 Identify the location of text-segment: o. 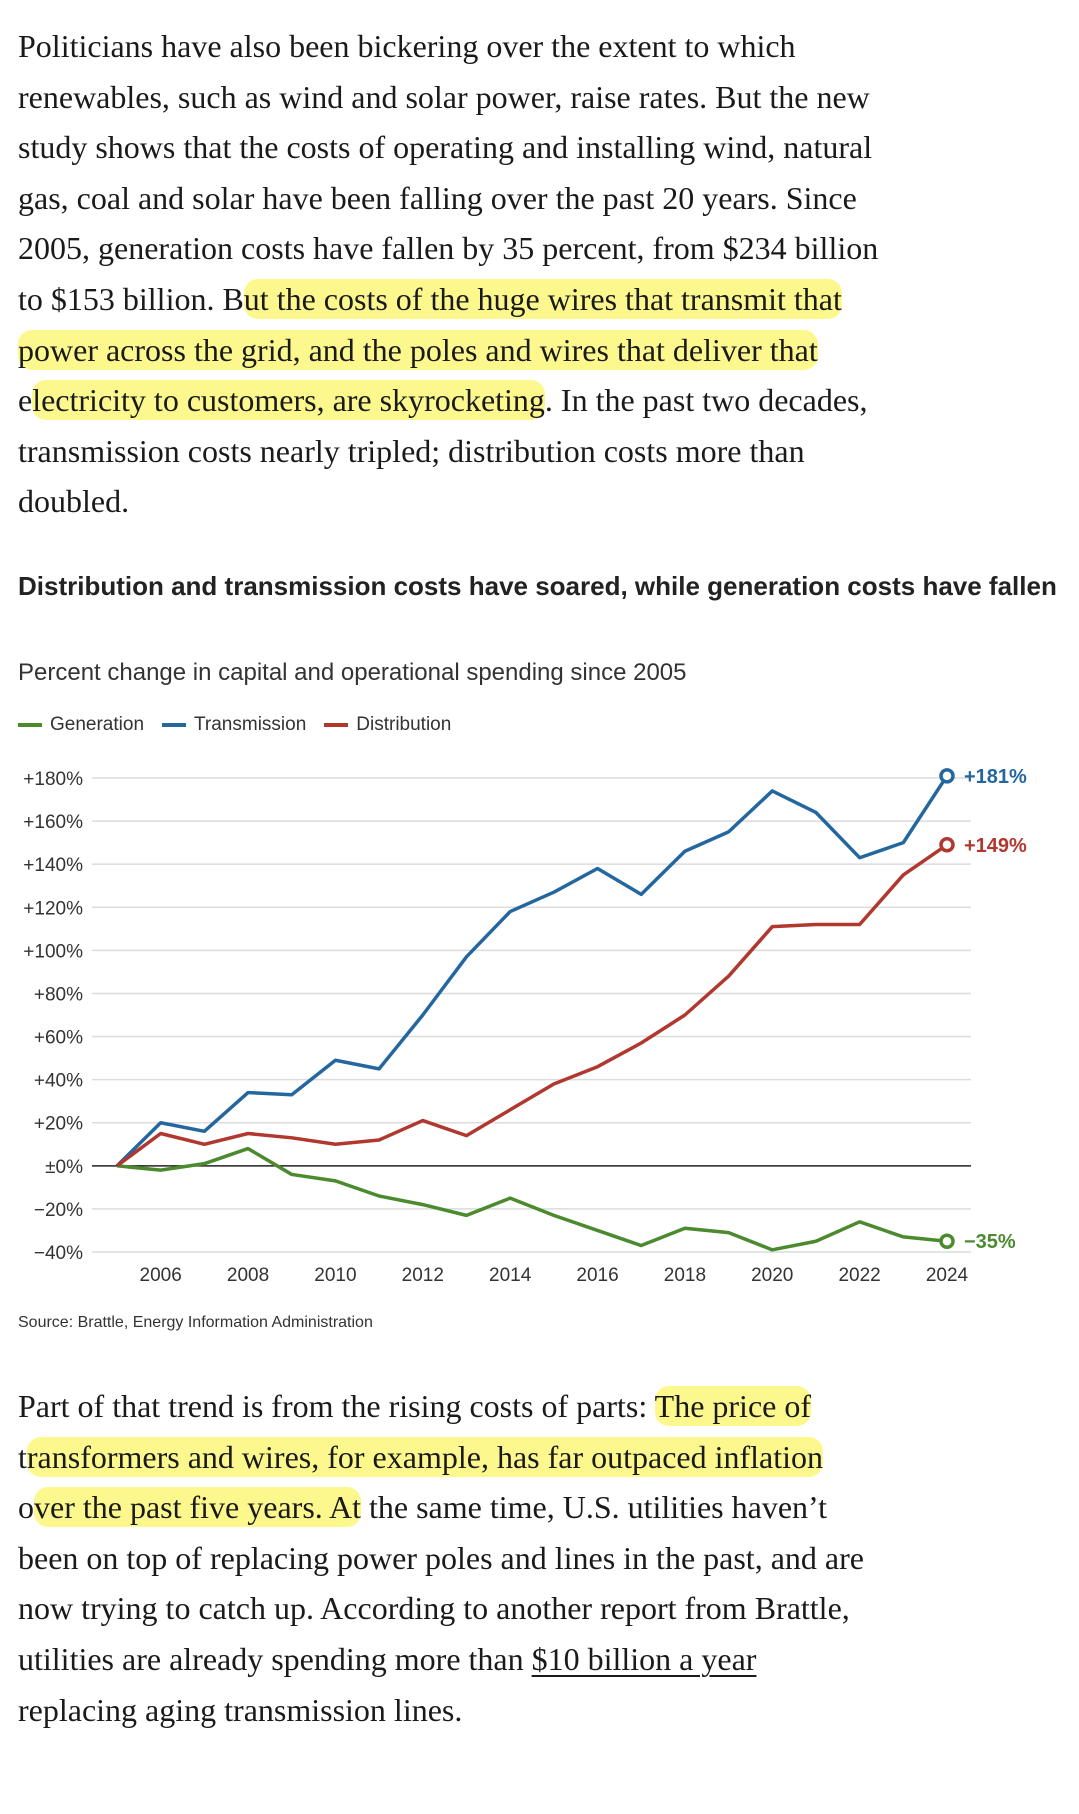
(26, 1507).